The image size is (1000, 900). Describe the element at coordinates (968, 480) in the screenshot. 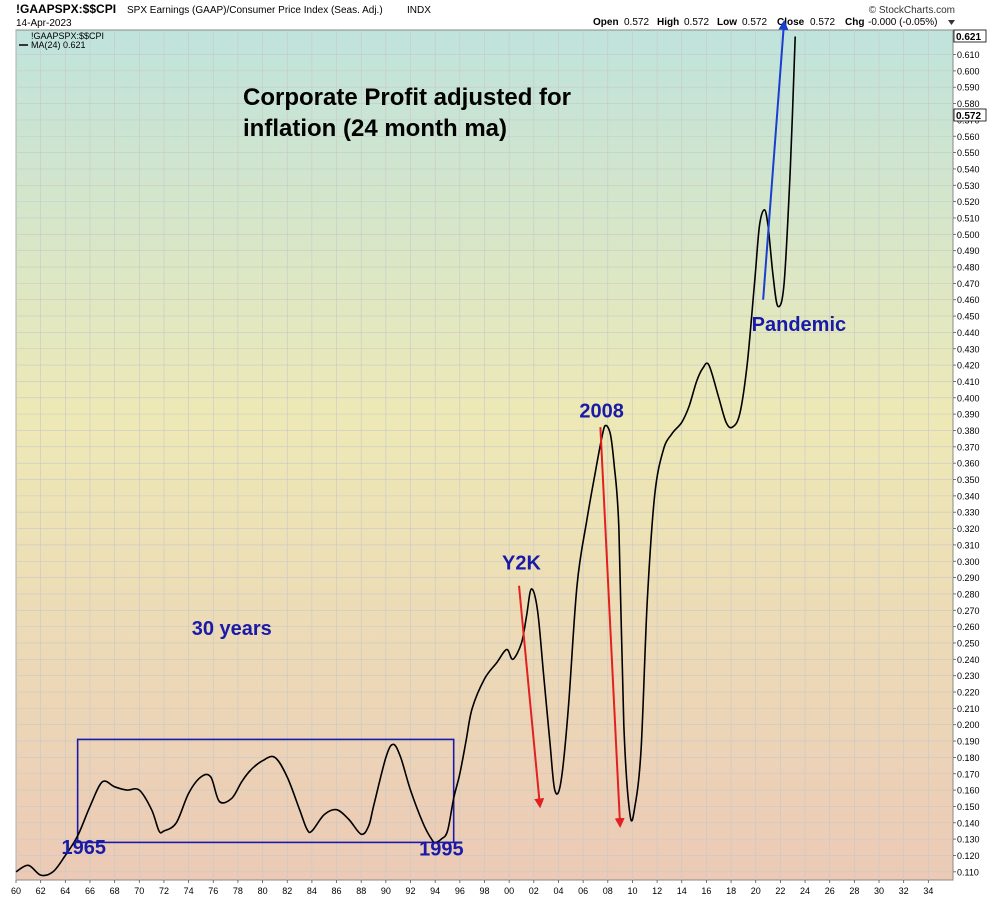

I see `y-tick-label: 0.350` at that location.